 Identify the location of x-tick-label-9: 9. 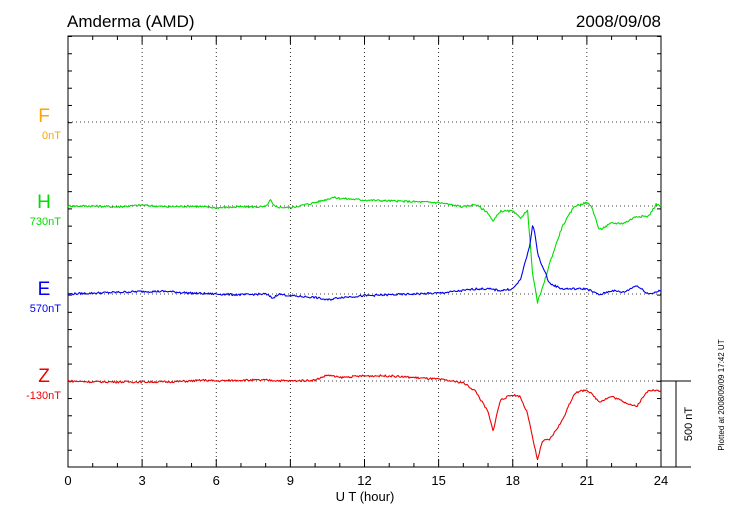
(290, 480).